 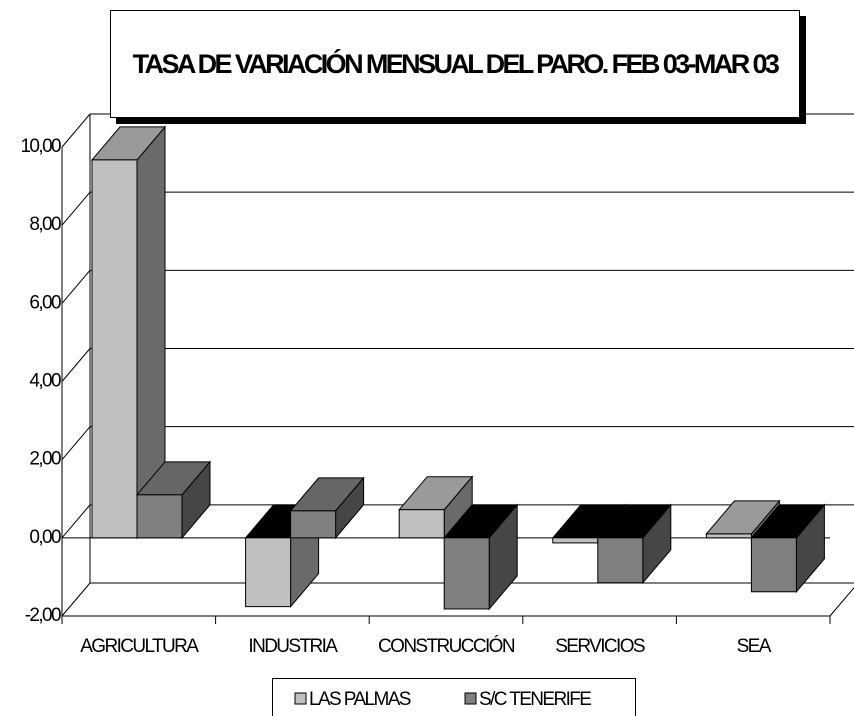 I want to click on y-tick-label: 4,00, so click(x=45, y=381).